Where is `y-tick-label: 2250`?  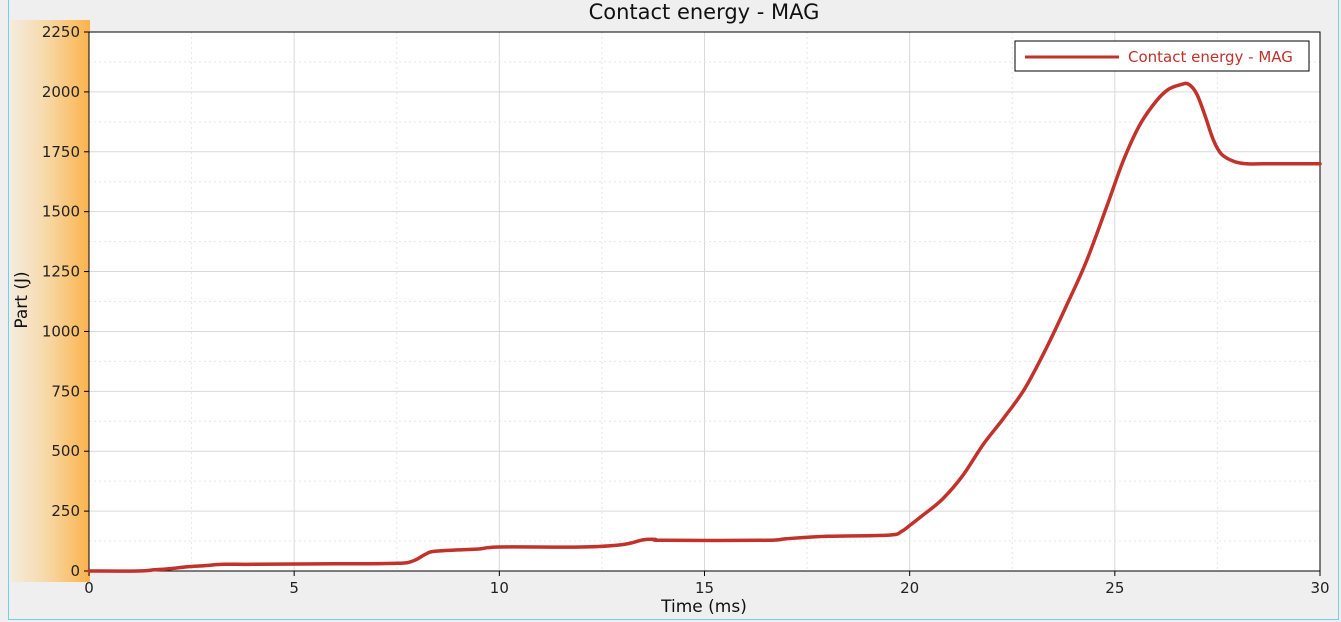 y-tick-label: 2250 is located at coordinates (61, 32).